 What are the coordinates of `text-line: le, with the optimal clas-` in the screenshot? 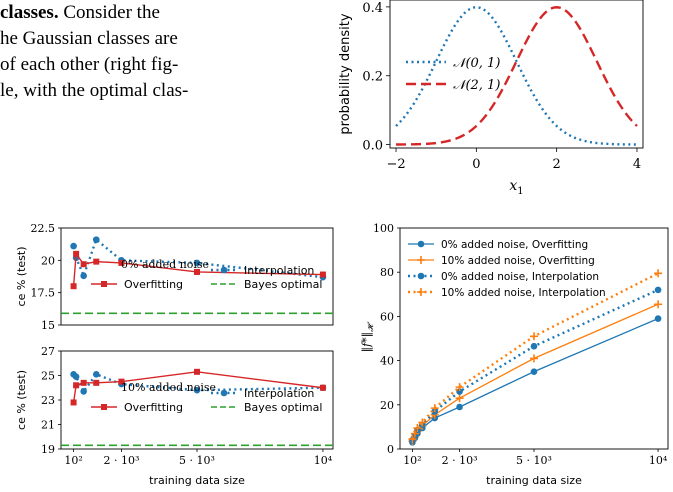 It's located at (150, 91).